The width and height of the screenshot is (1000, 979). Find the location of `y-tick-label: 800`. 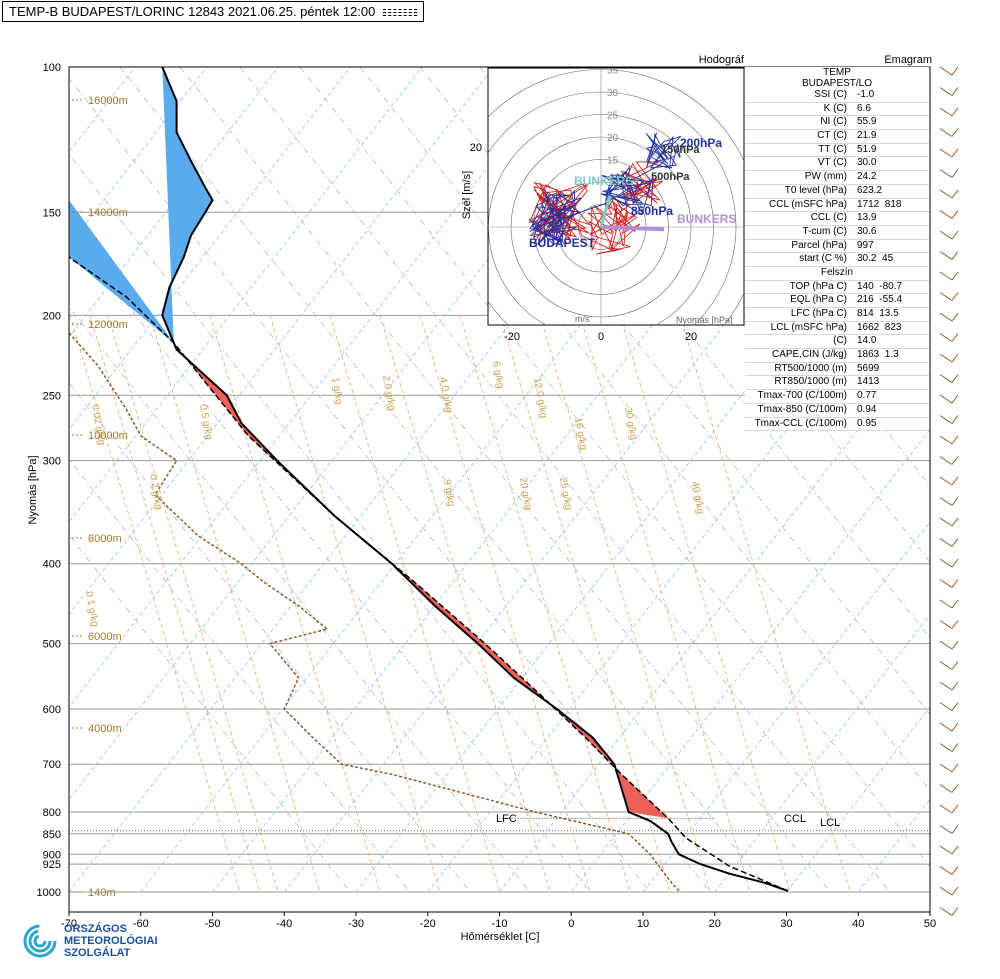

y-tick-label: 800 is located at coordinates (52, 813).